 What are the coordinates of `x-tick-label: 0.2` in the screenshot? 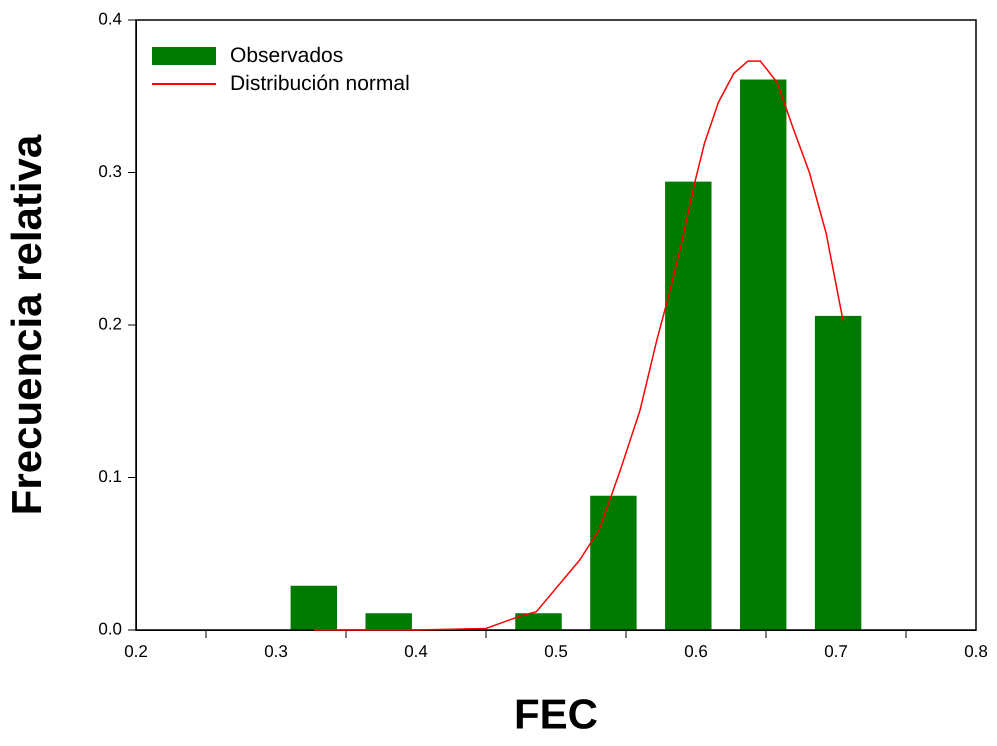 It's located at (136, 651).